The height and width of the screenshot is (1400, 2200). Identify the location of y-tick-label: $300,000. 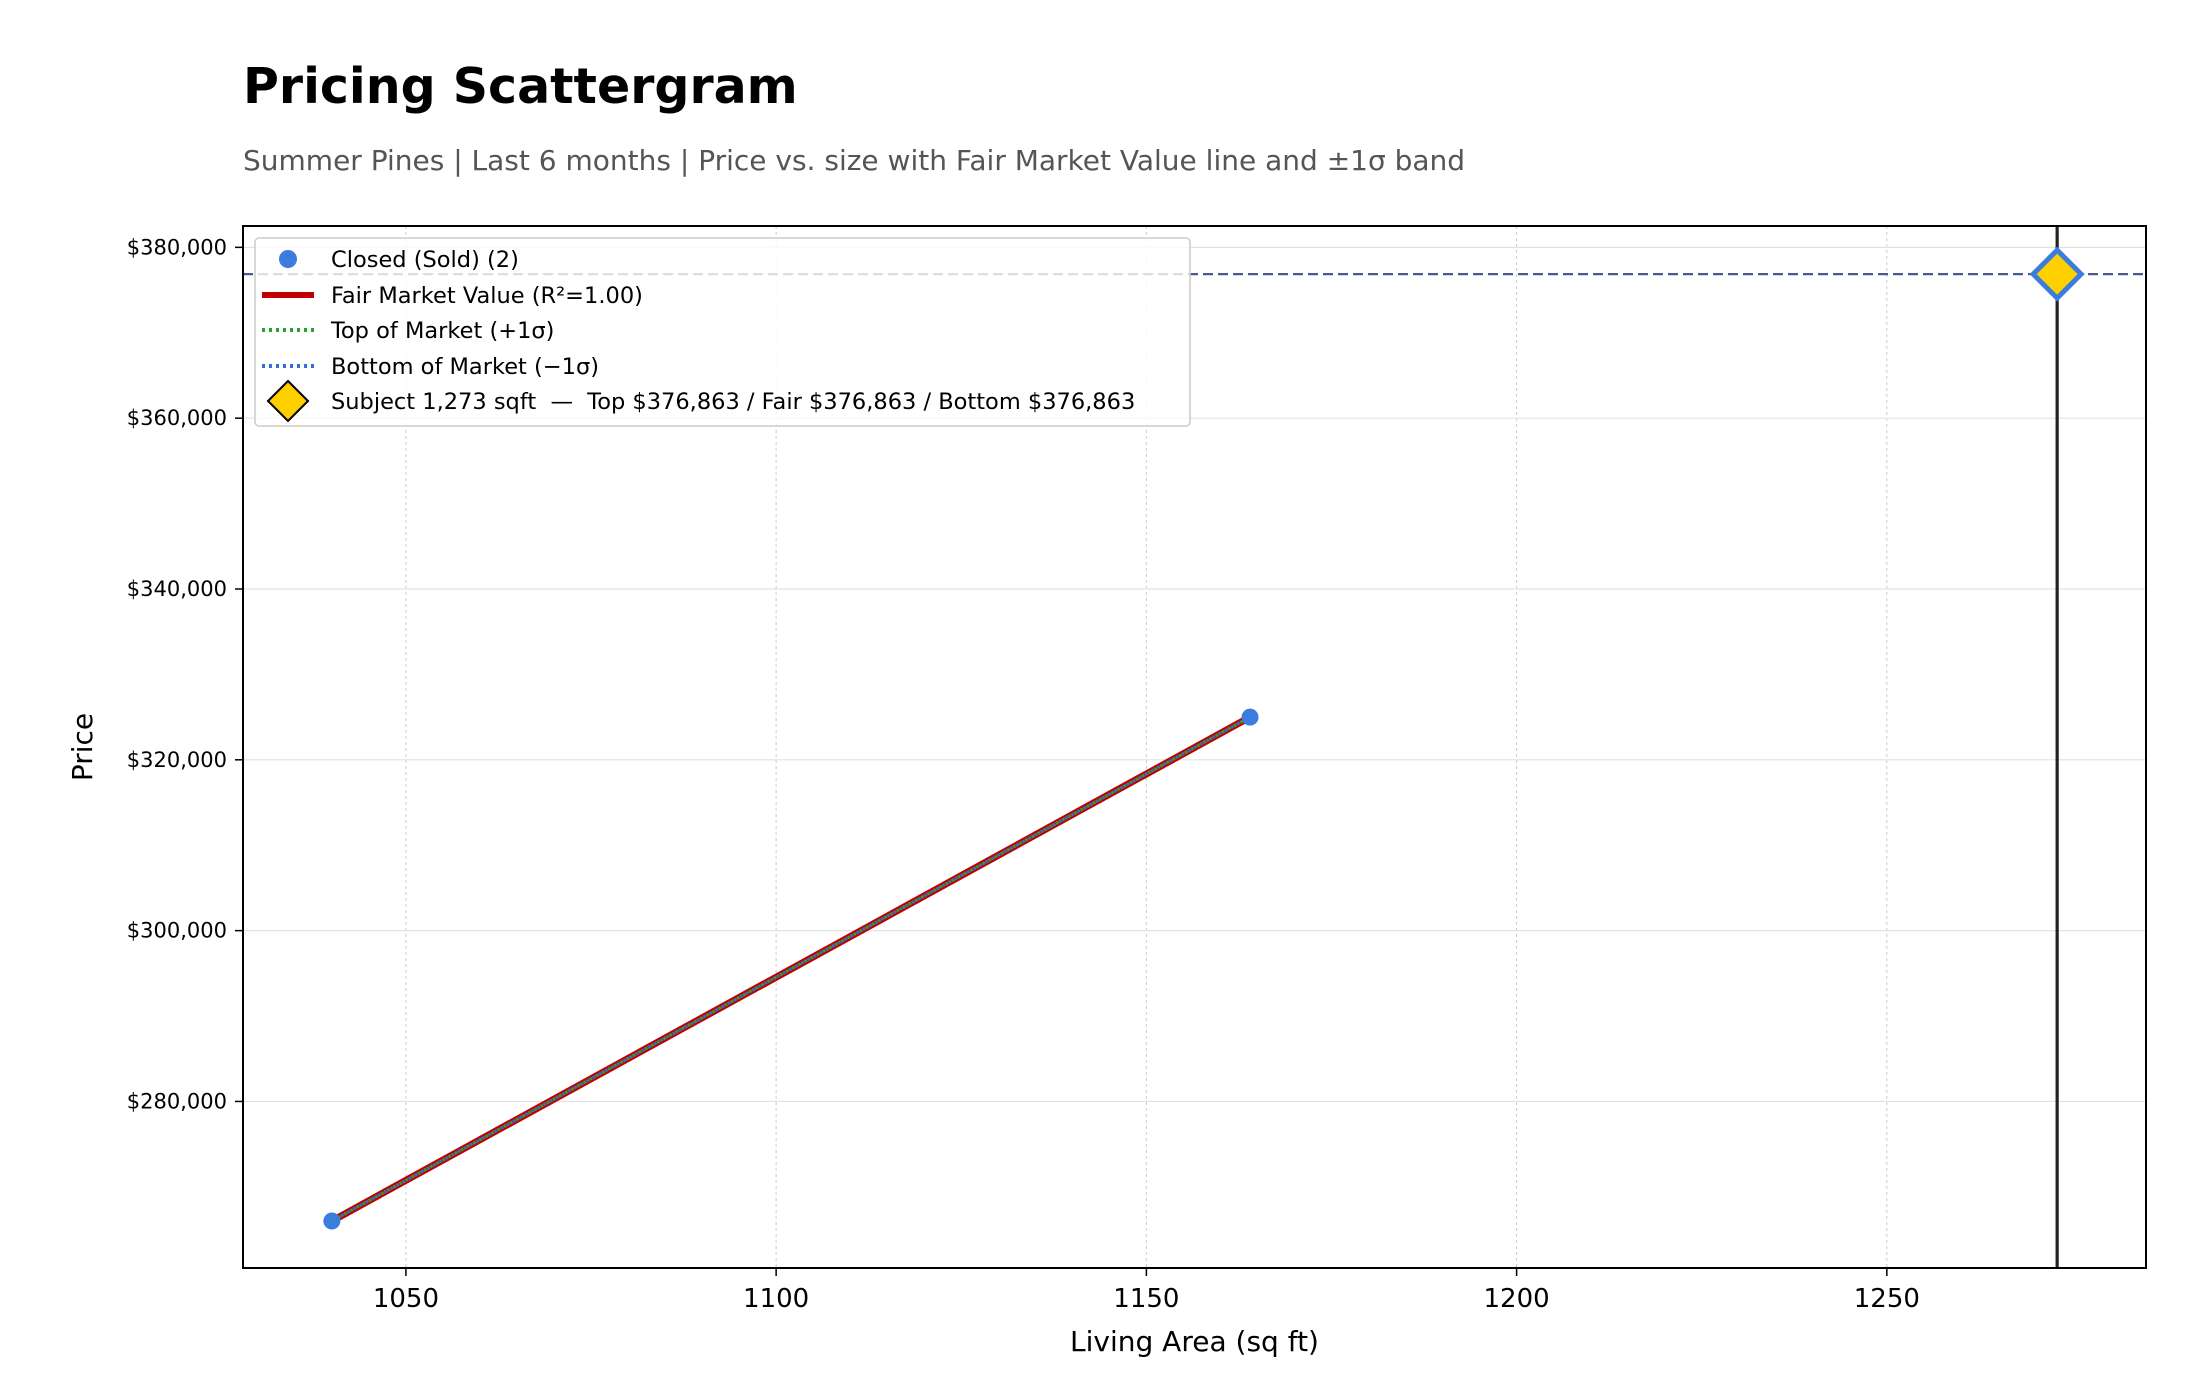
(177, 931).